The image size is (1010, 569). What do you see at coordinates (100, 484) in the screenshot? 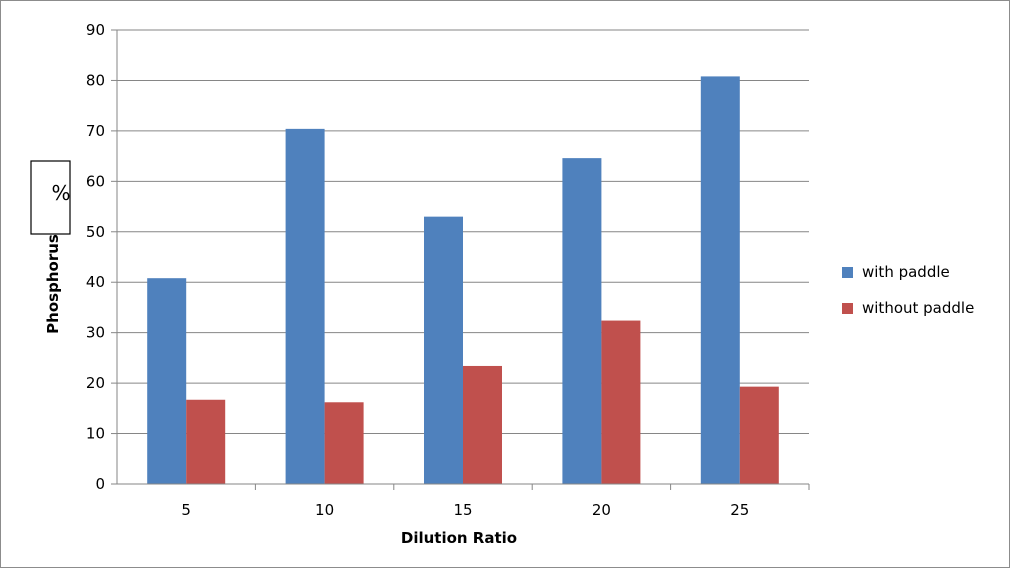
I see `y-tick-label: 0` at bounding box center [100, 484].